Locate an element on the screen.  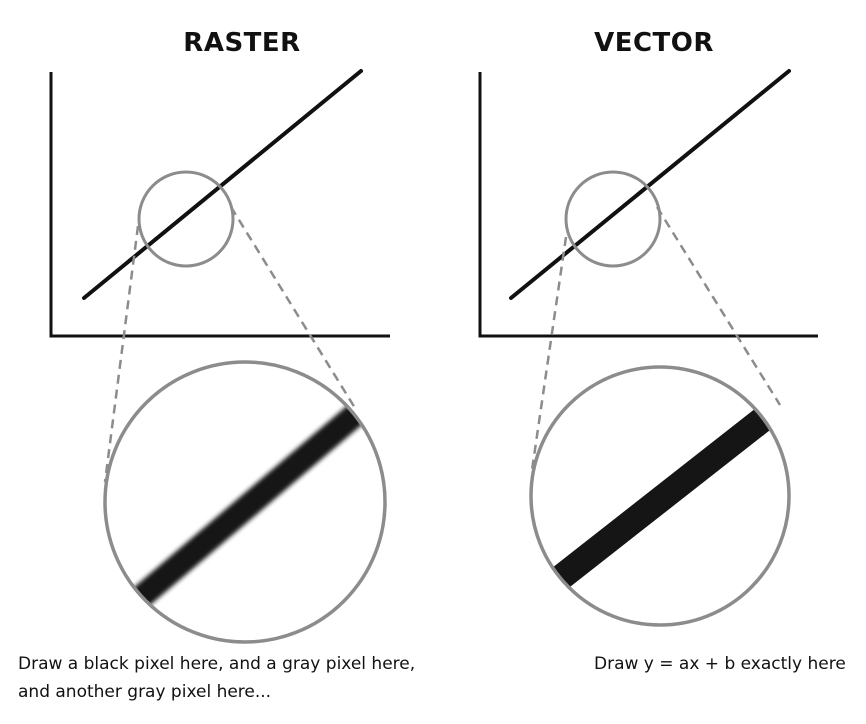
raster-axes is located at coordinates (219, 205).